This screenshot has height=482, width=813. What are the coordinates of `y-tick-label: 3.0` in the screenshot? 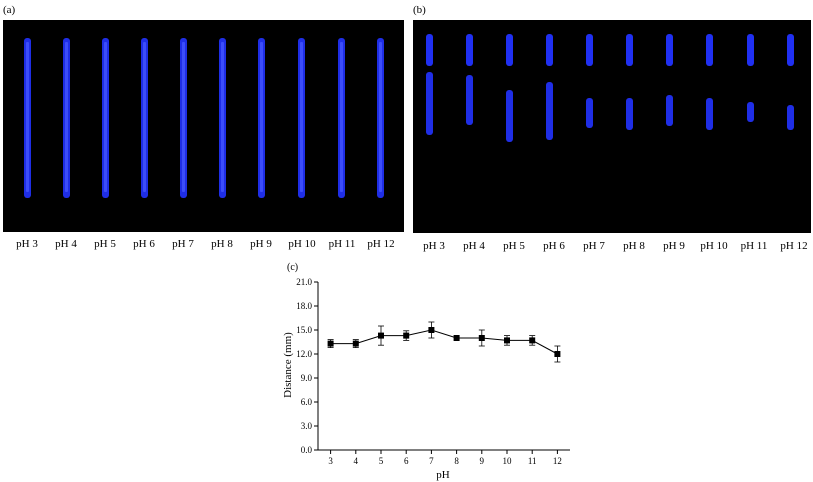 It's located at (307, 426).